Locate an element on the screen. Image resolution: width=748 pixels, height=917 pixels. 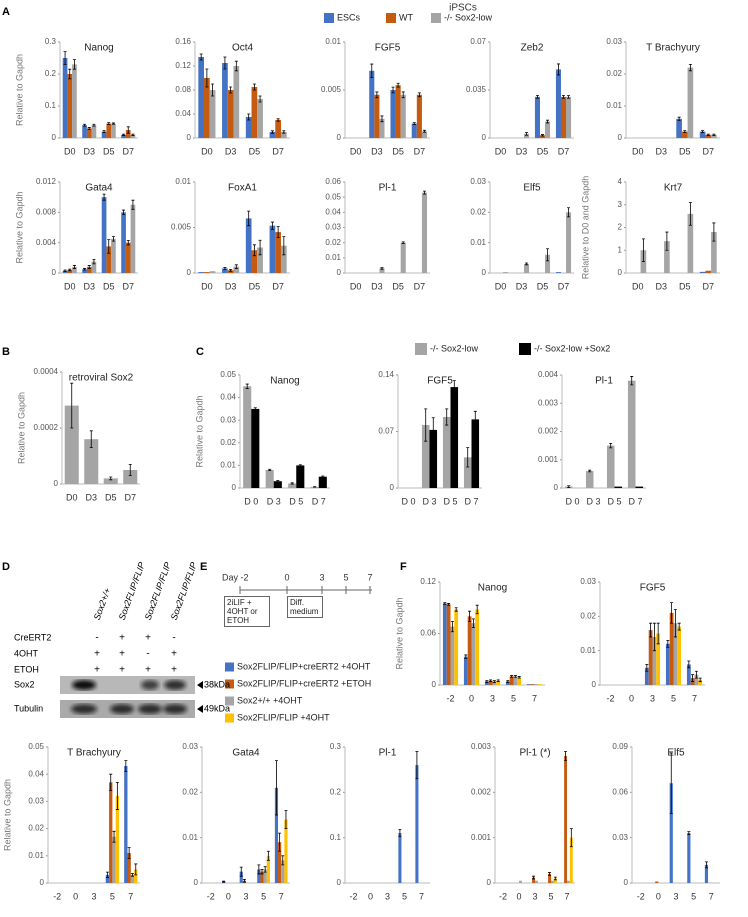
y-tick-label: 0.16 is located at coordinates (183, 41).